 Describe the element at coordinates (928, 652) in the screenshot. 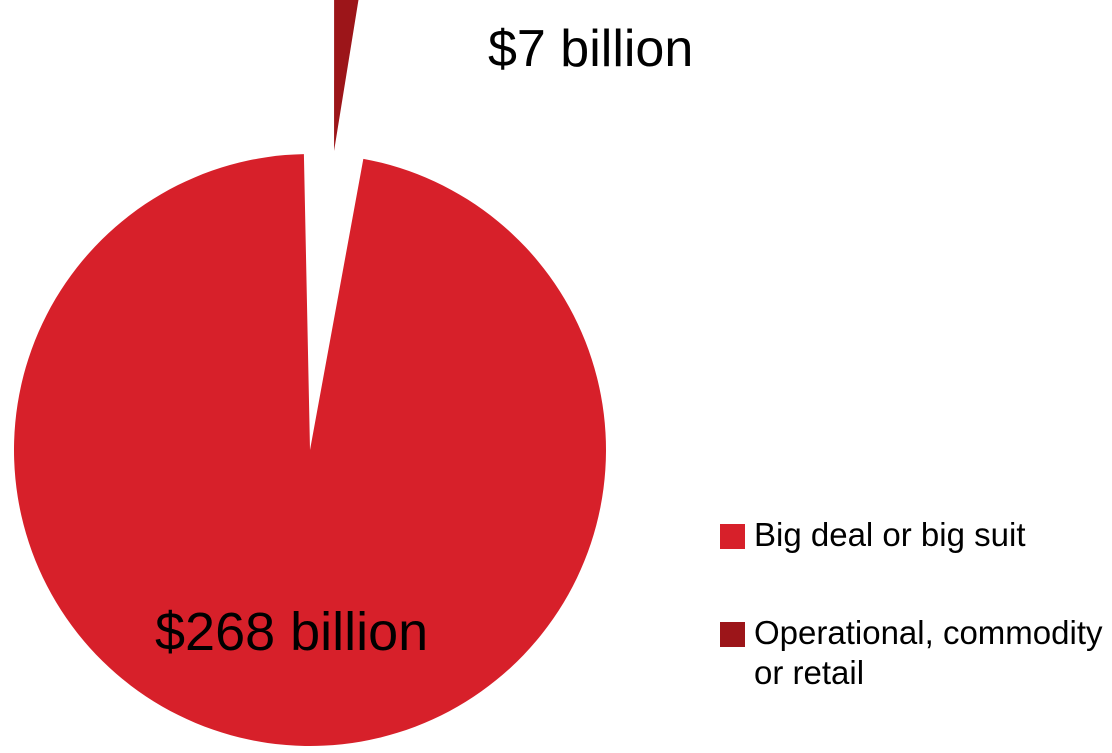

I see `legend-label-operational: Operational, commodity or retail` at that location.